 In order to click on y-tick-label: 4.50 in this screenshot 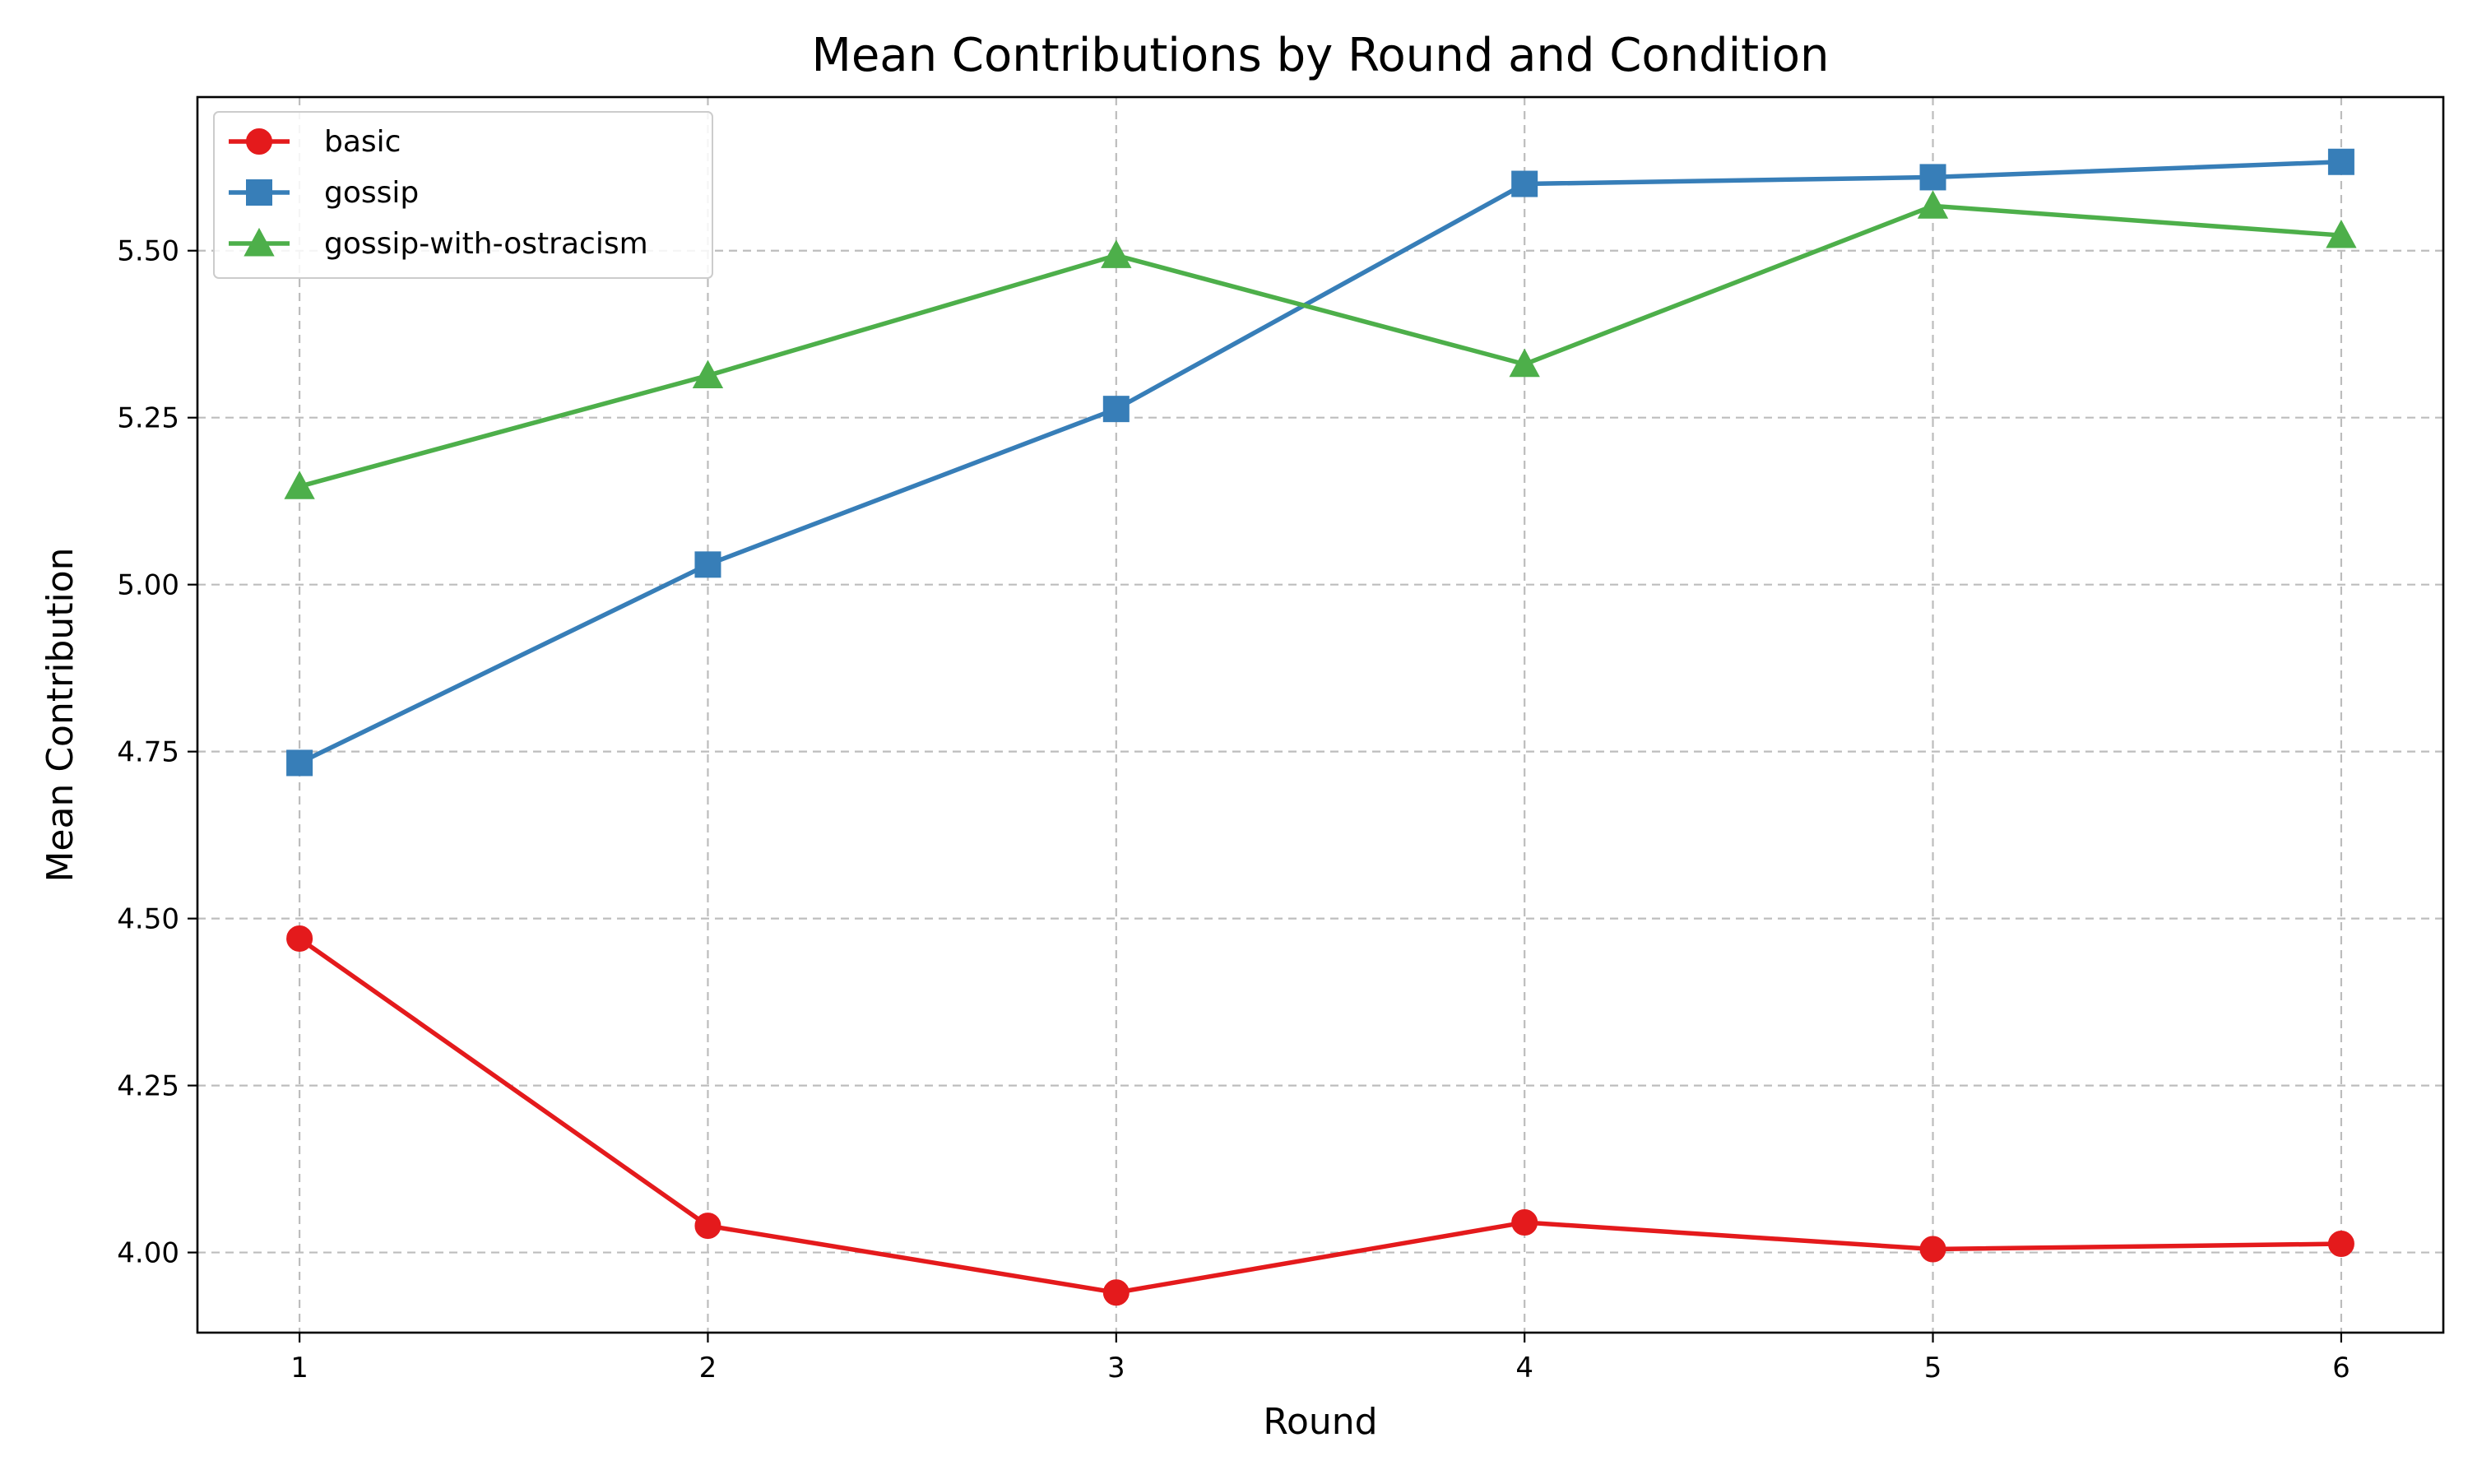, I will do `click(148, 919)`.